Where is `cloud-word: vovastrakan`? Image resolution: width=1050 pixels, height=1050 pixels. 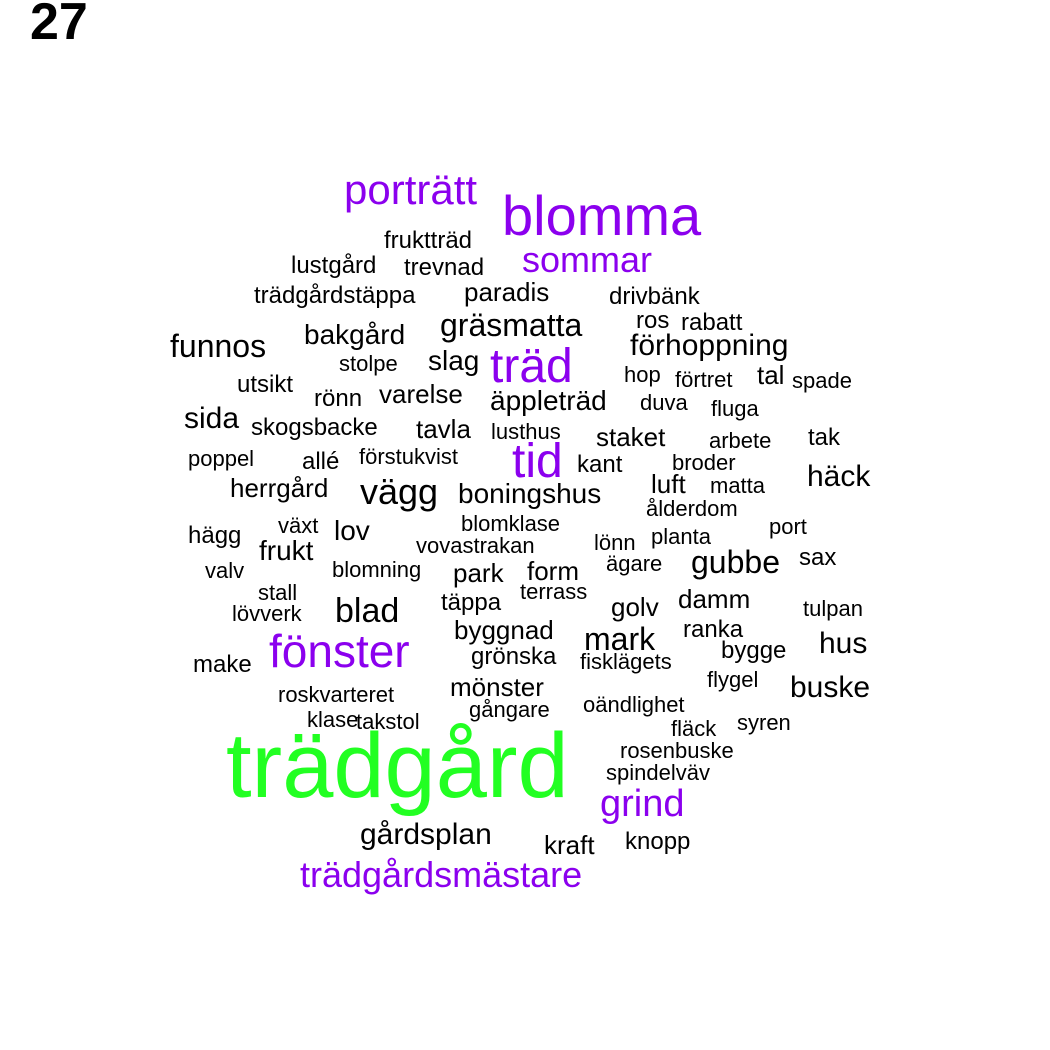 cloud-word: vovastrakan is located at coordinates (475, 545).